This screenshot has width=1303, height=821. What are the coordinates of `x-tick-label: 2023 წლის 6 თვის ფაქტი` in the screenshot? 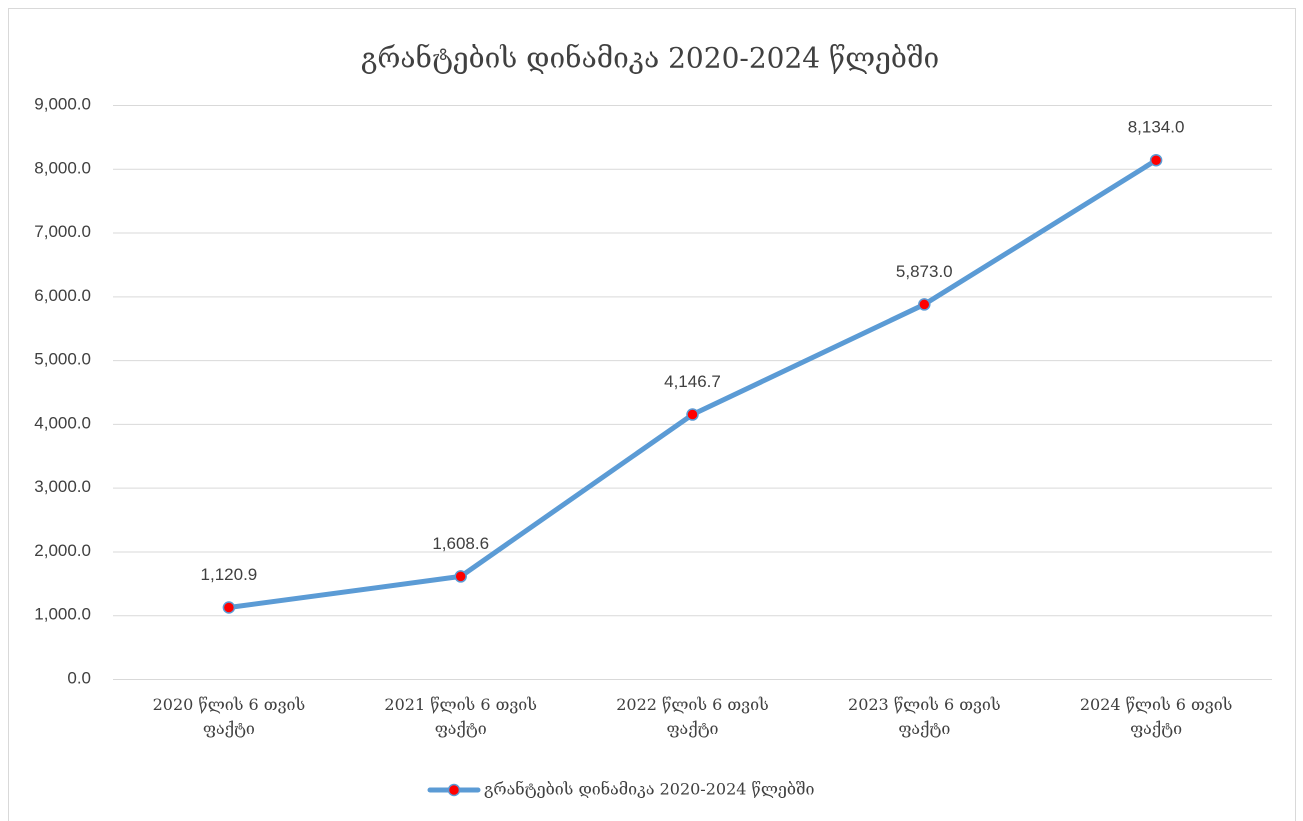 It's located at (924, 716).